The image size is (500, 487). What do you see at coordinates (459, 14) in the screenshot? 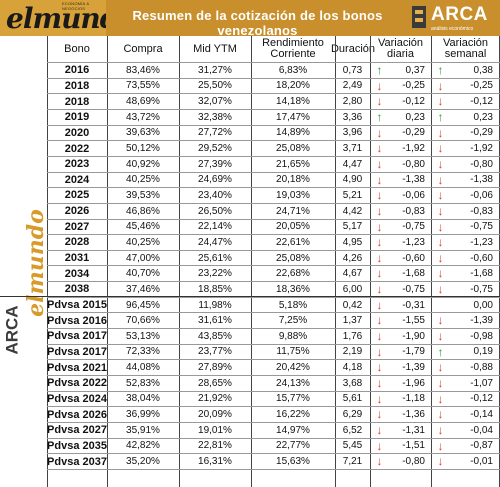
I see `arca-brand-text: ARCA` at bounding box center [459, 14].